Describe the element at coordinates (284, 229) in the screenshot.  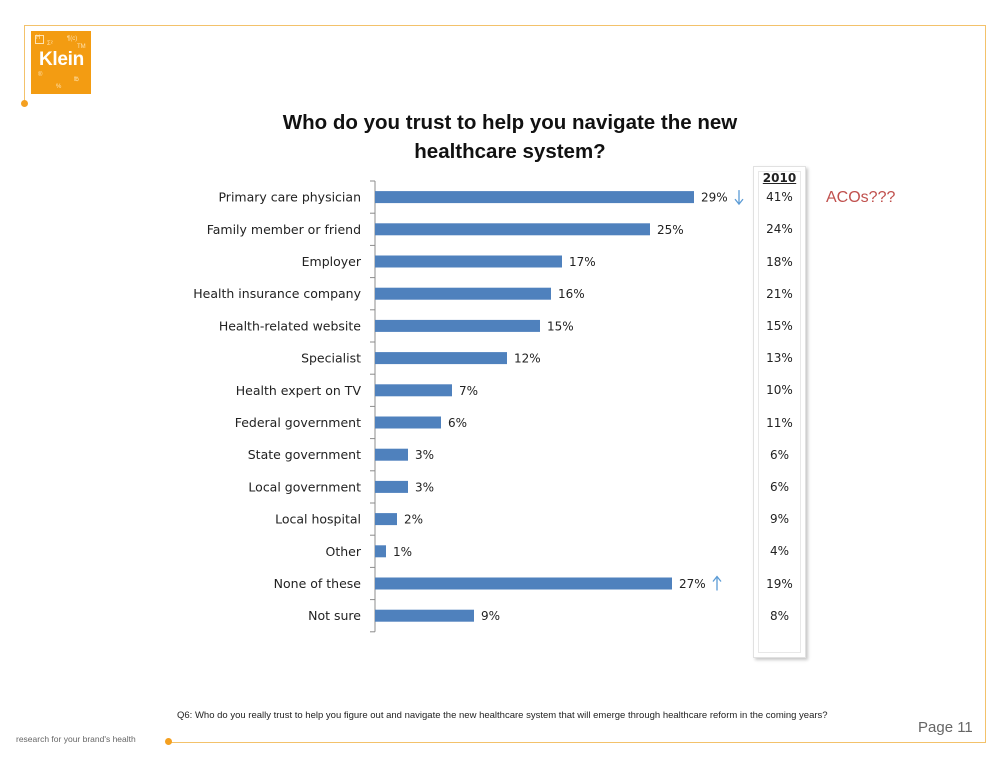
I see `category-label: Family member or friend` at that location.